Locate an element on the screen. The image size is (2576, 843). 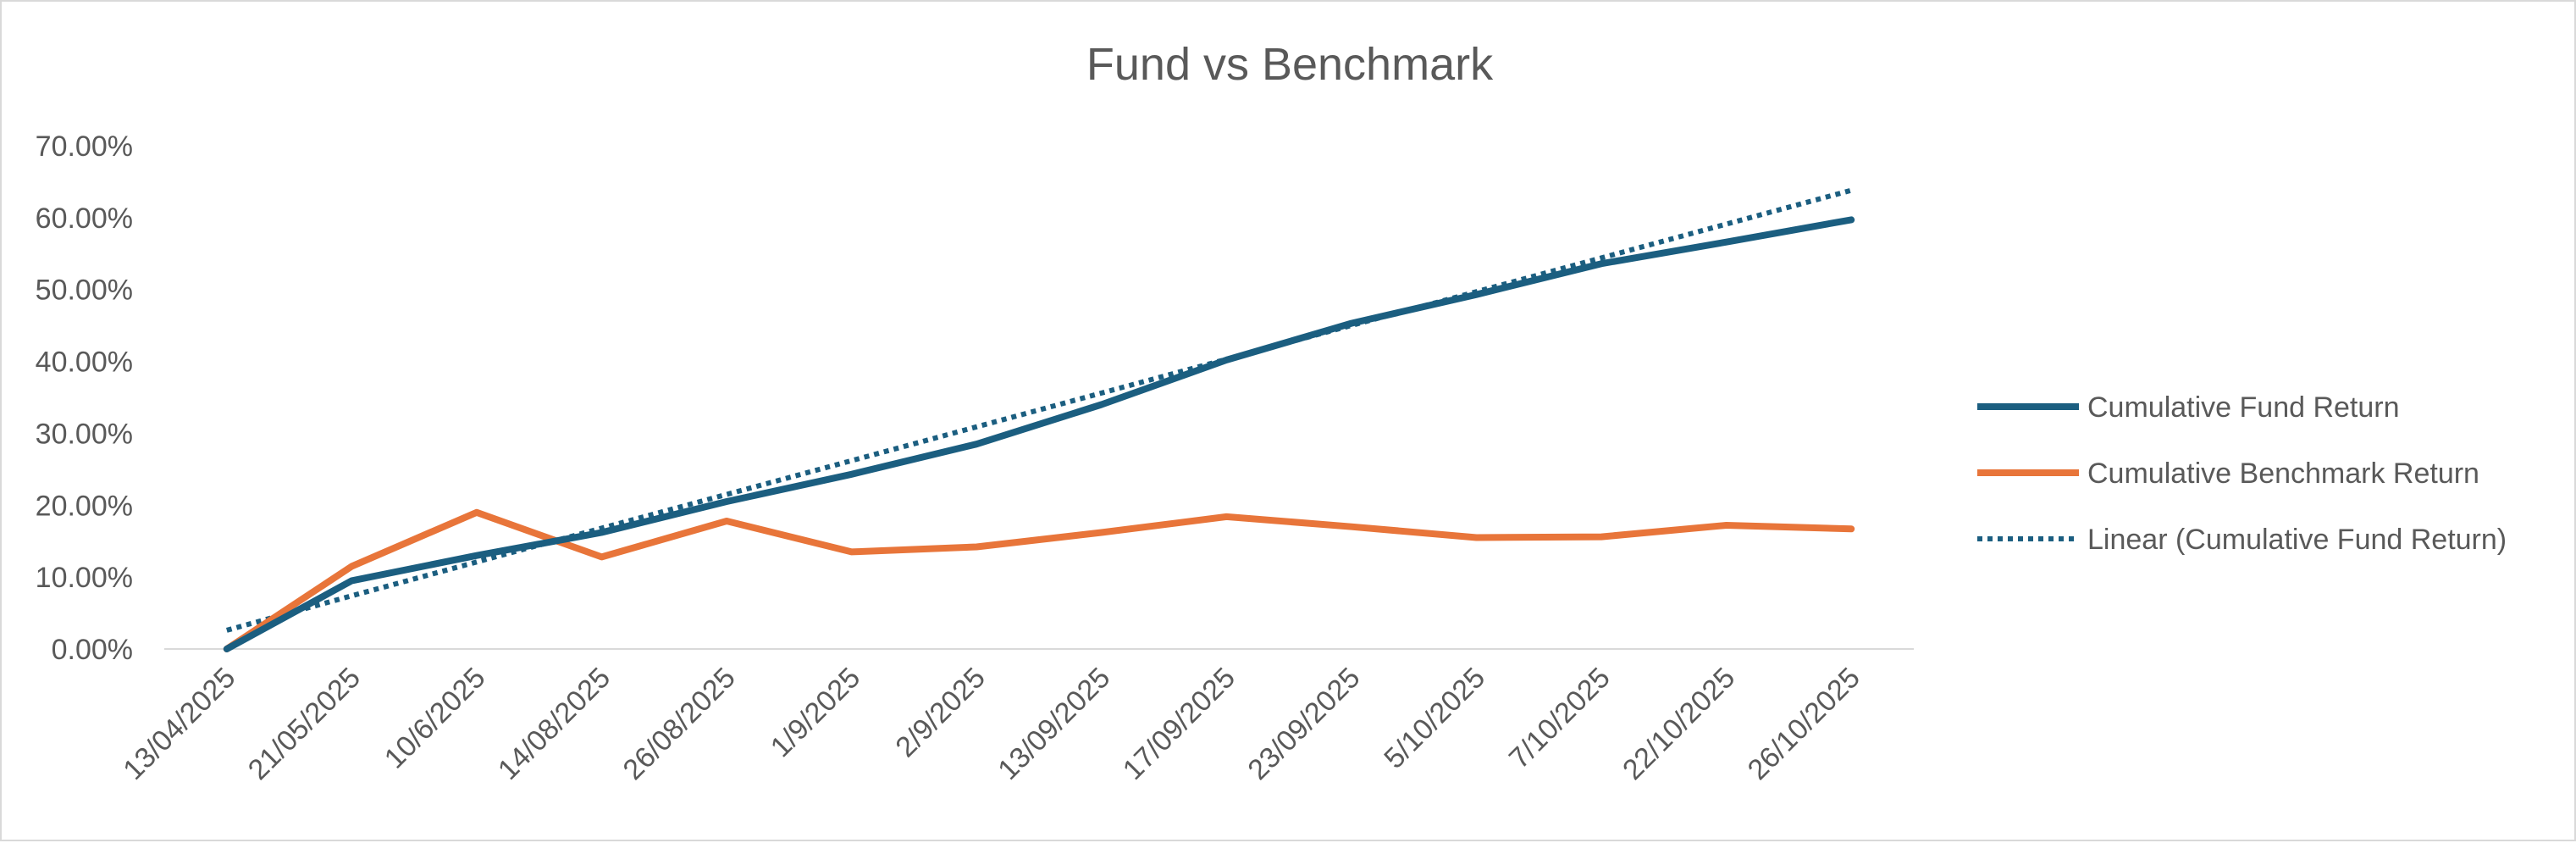
x-tick-label: 14/08/2025 is located at coordinates (554, 724).